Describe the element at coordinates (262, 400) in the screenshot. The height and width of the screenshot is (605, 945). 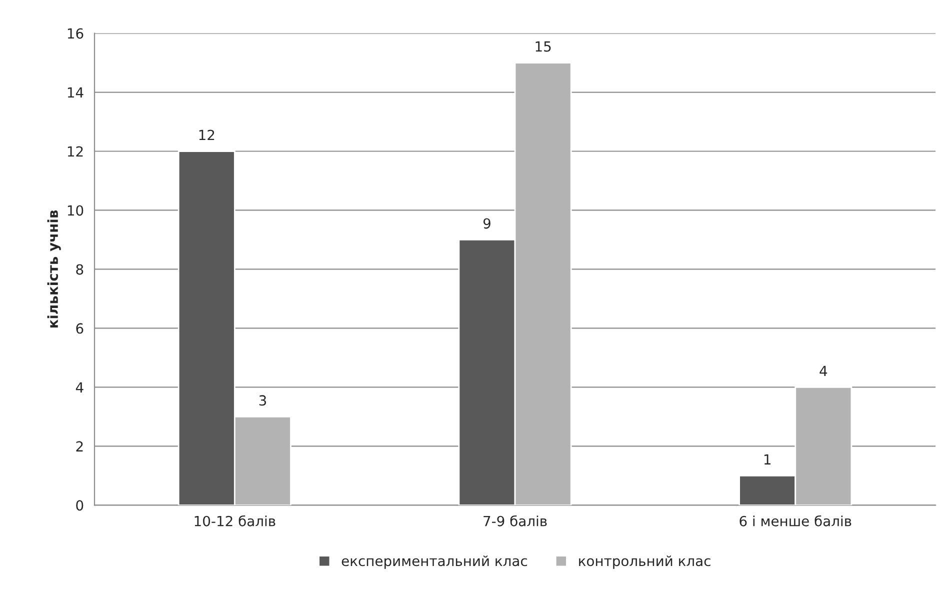
I see `data-label: 3` at that location.